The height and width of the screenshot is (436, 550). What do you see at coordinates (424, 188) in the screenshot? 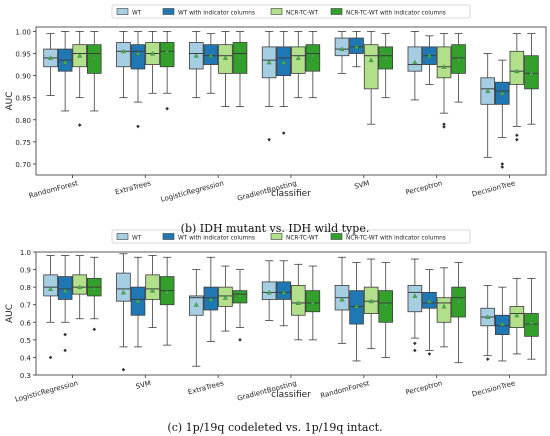
I see `x-tick-label: Perceptron` at bounding box center [424, 188].